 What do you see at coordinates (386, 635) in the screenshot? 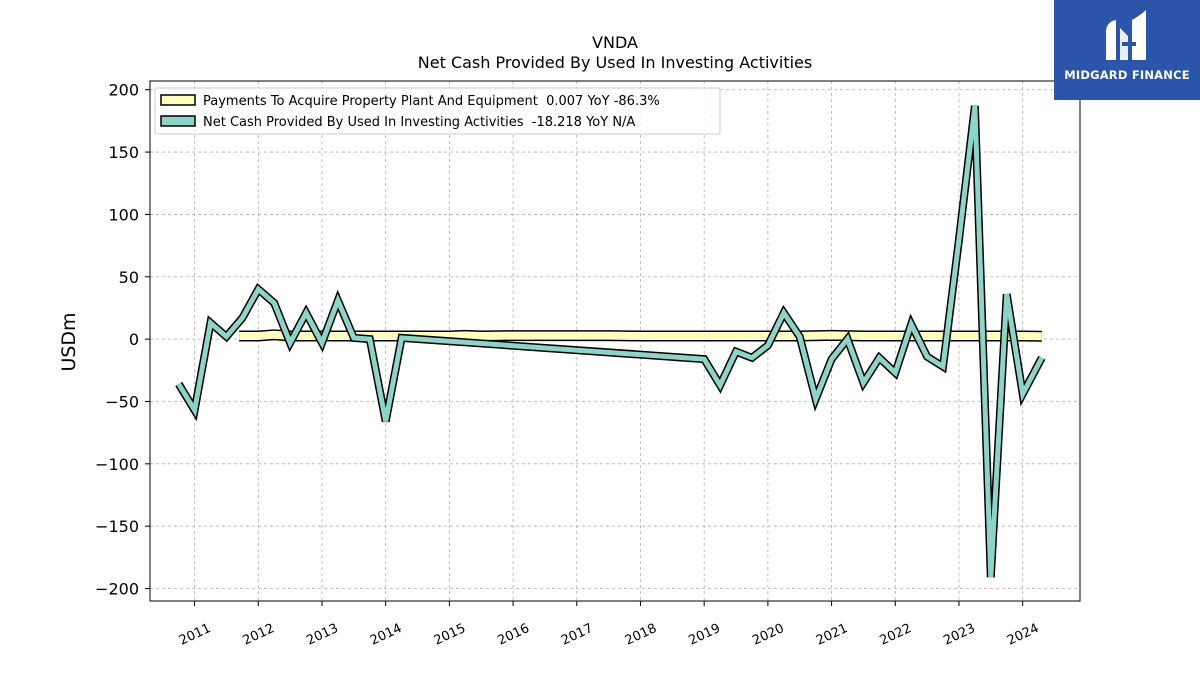
I see `x-tick-label: 2014` at bounding box center [386, 635].